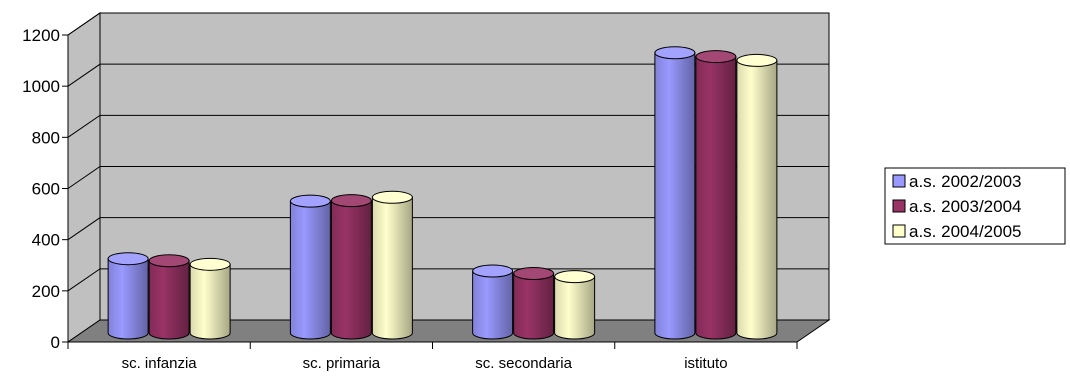 This screenshot has height=376, width=1070. What do you see at coordinates (342, 363) in the screenshot?
I see `x-category-label: sc. primaria` at bounding box center [342, 363].